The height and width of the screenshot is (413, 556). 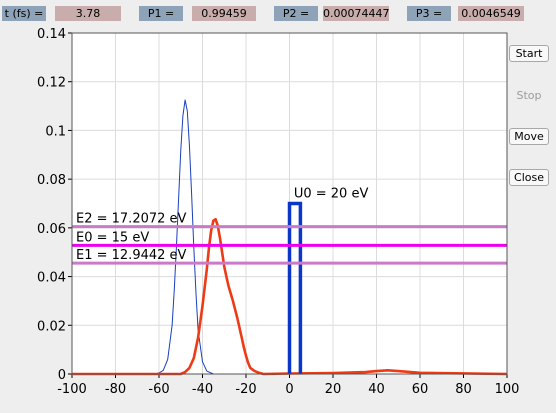 I want to click on x-tick-label: -60, so click(x=158, y=389).